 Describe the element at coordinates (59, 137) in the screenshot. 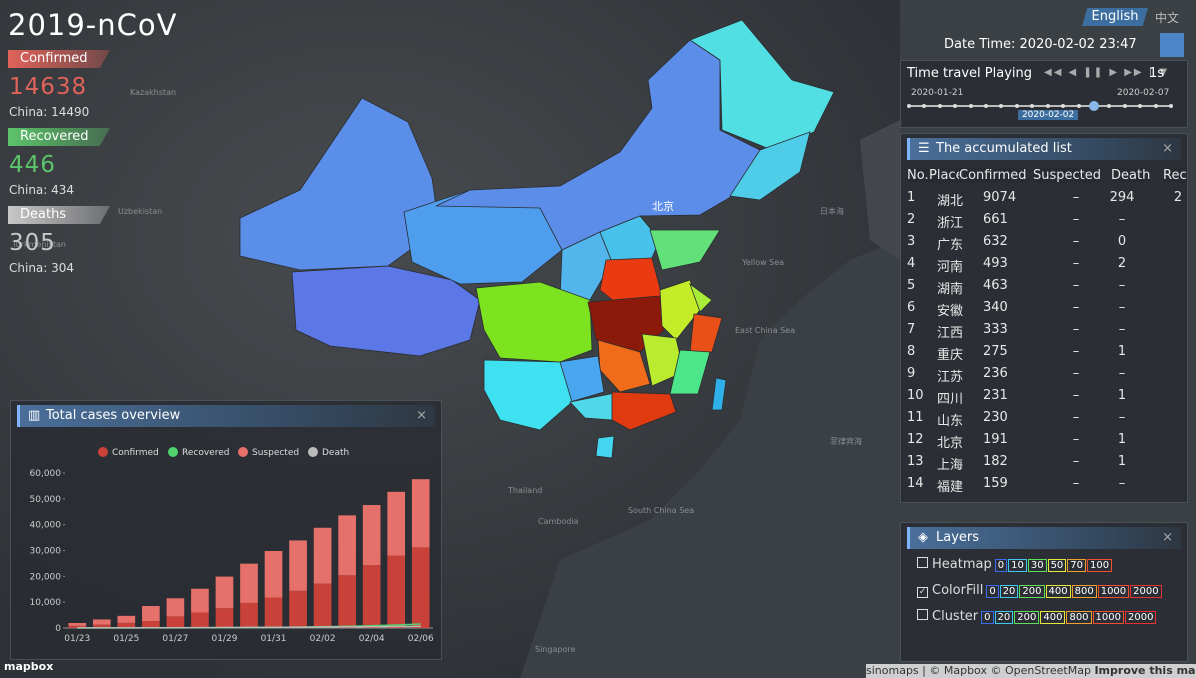

I see `stat-label: Recovered` at that location.